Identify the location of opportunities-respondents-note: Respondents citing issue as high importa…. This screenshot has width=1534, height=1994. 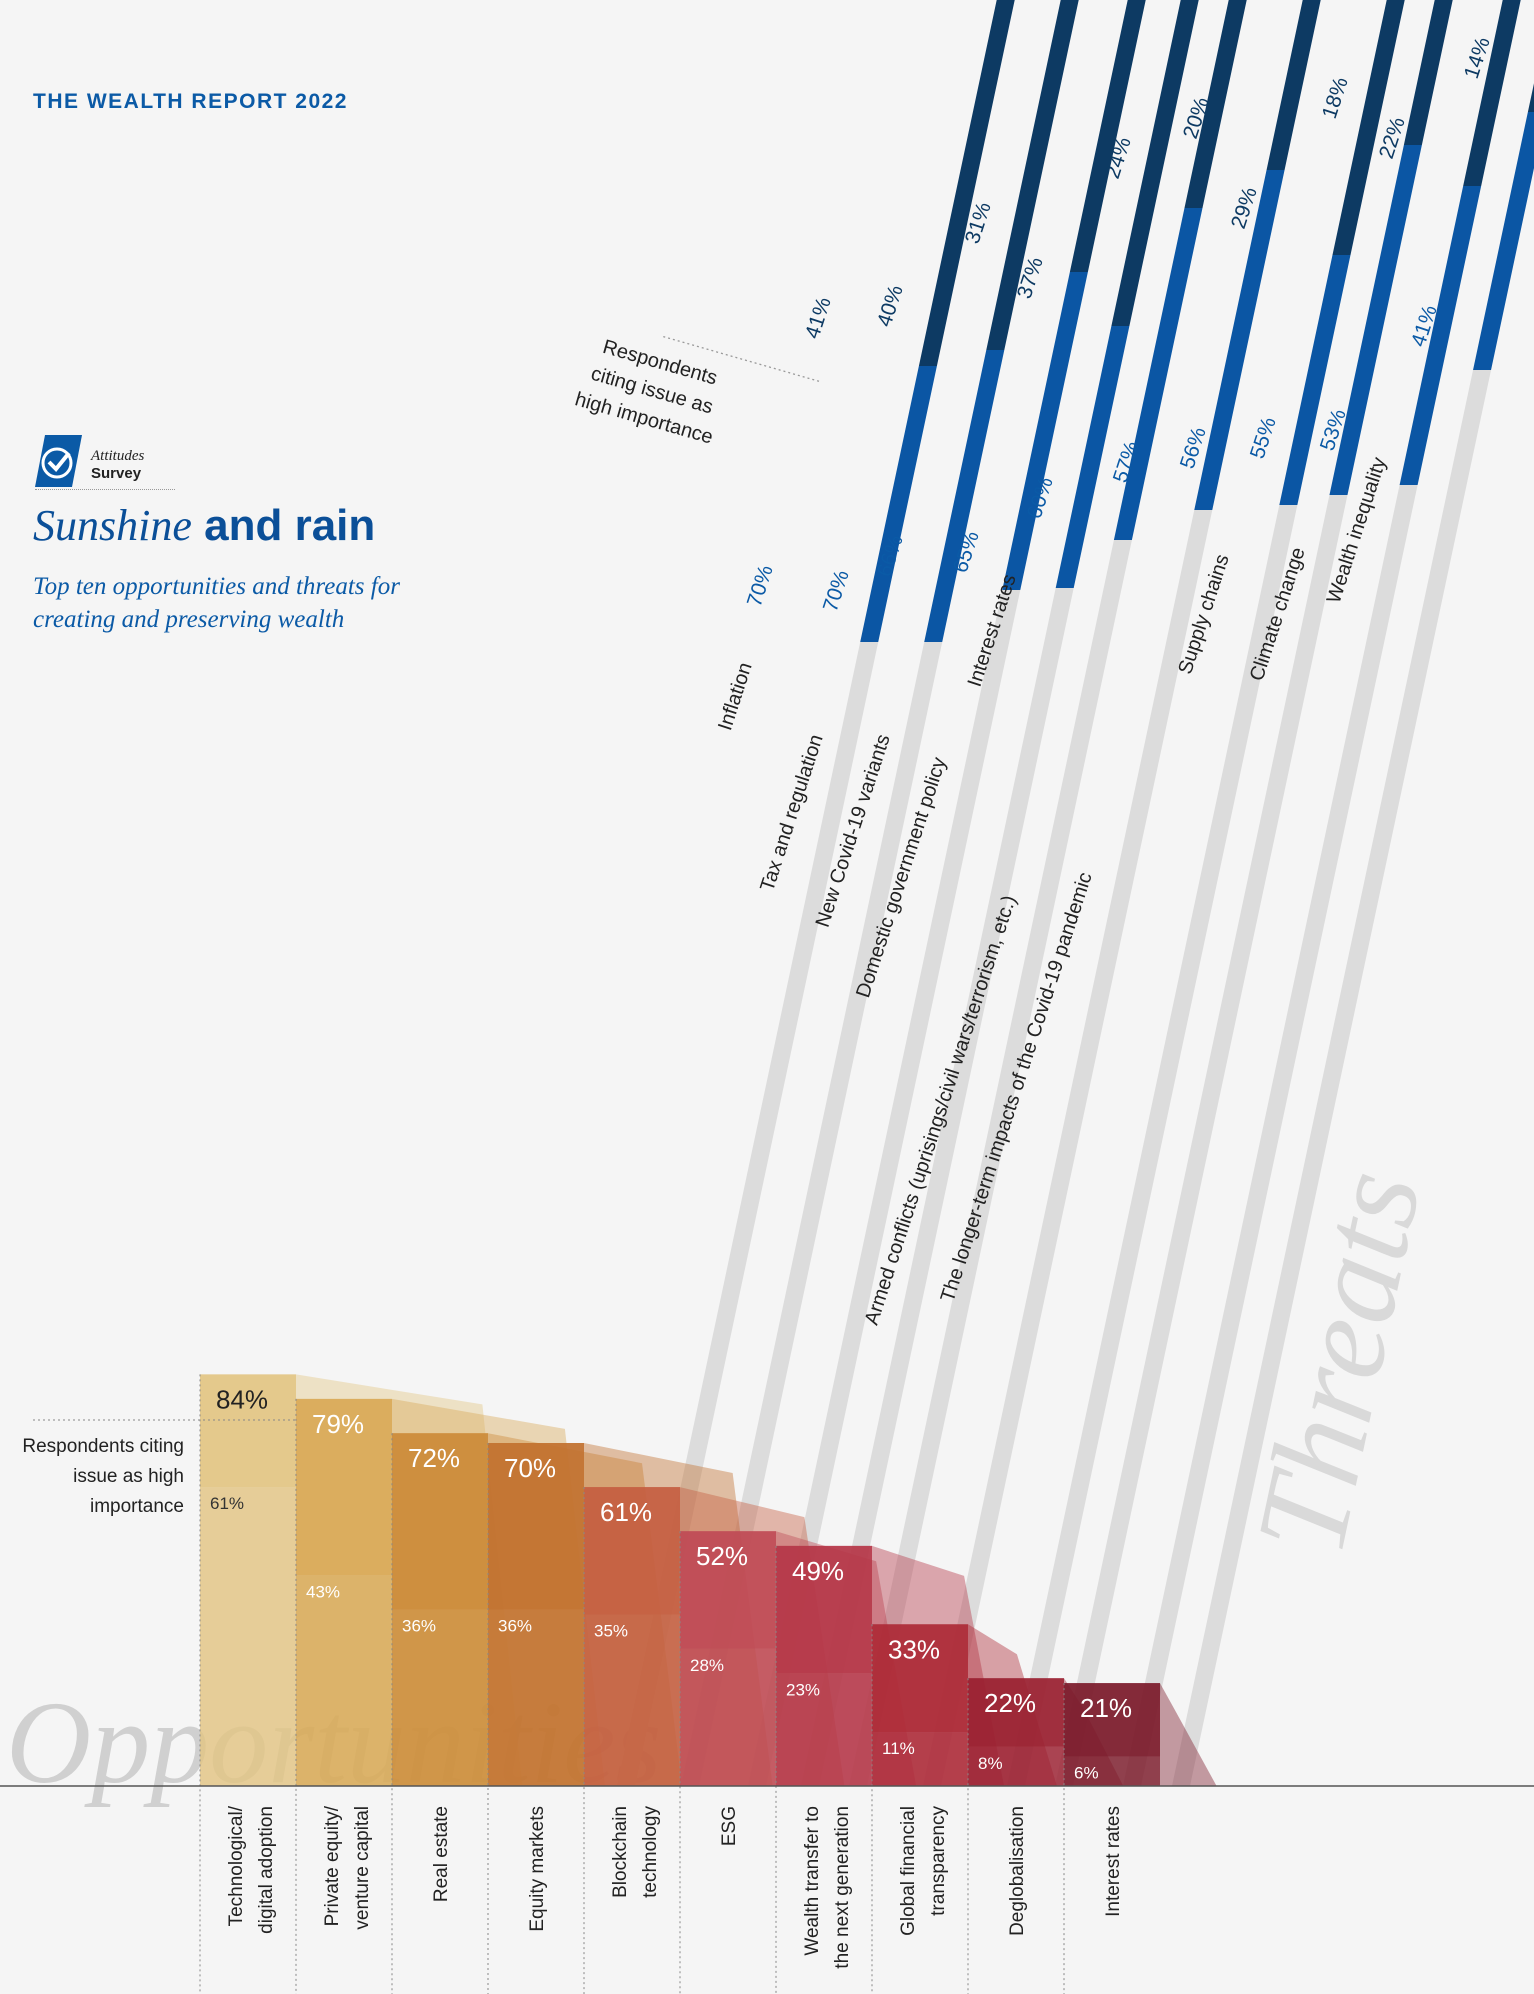
(103, 1476).